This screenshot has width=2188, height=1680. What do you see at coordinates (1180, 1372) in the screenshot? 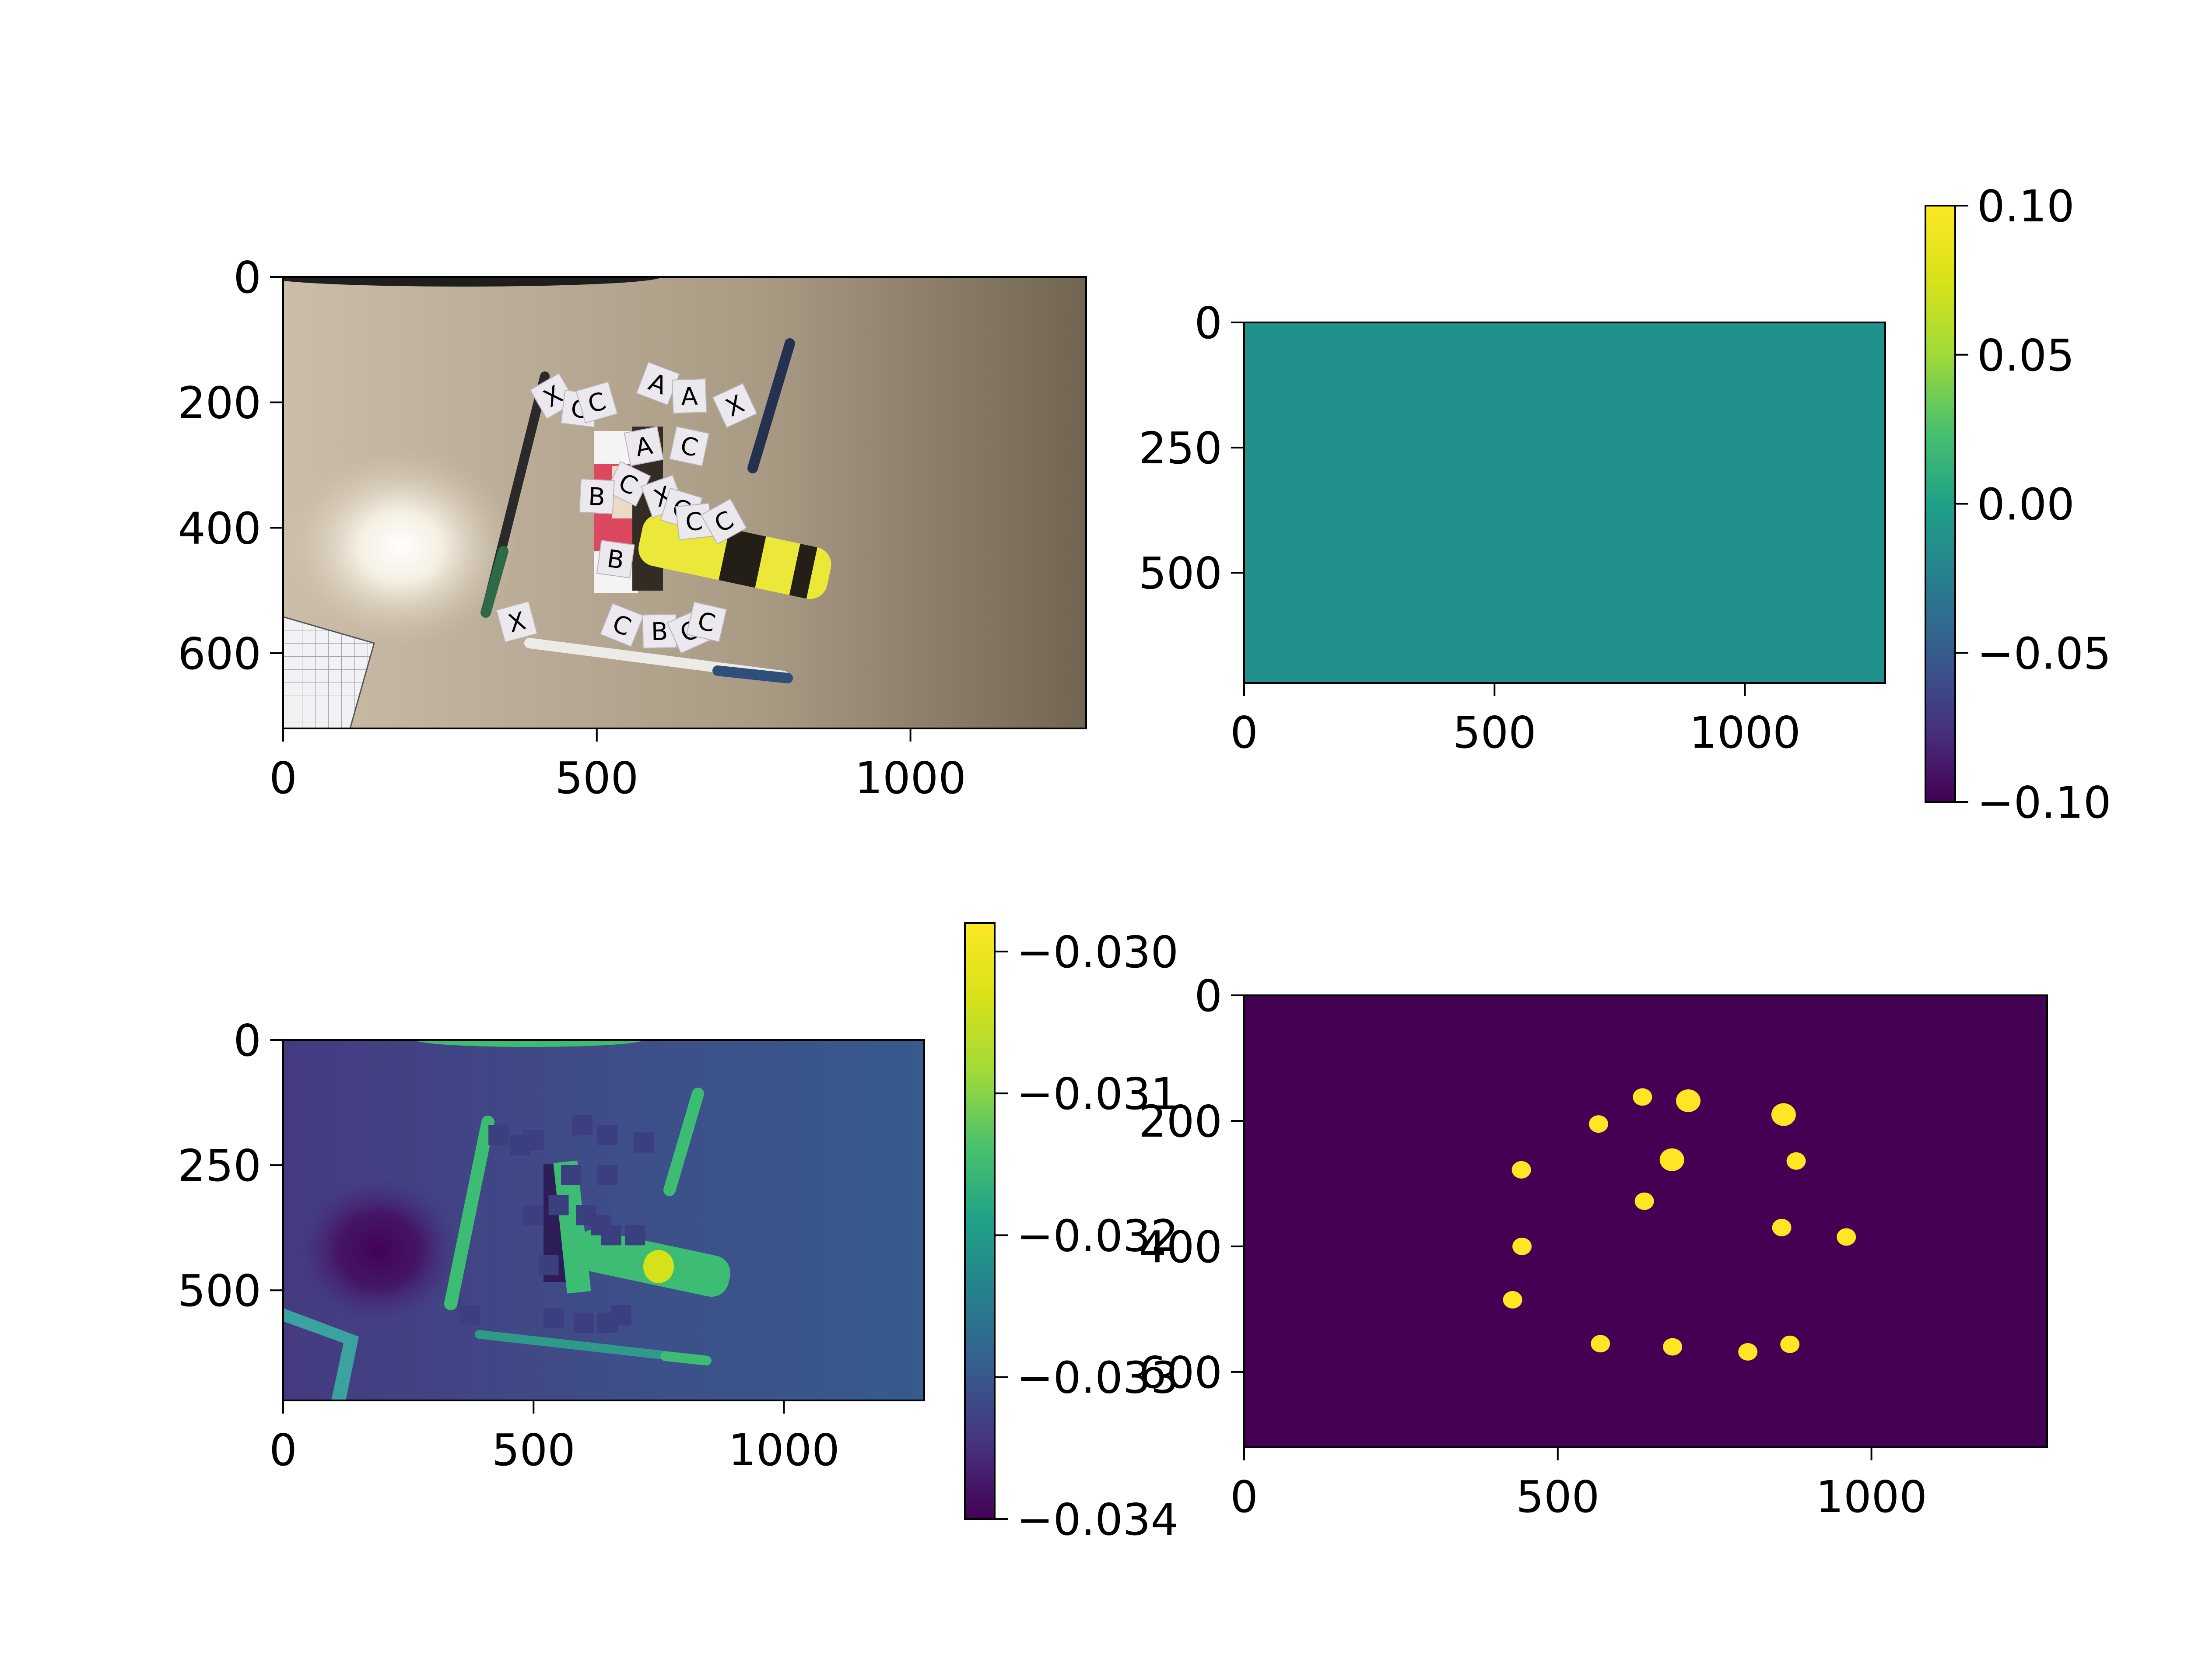
I see `mask-y-tick-label: 600` at bounding box center [1180, 1372].